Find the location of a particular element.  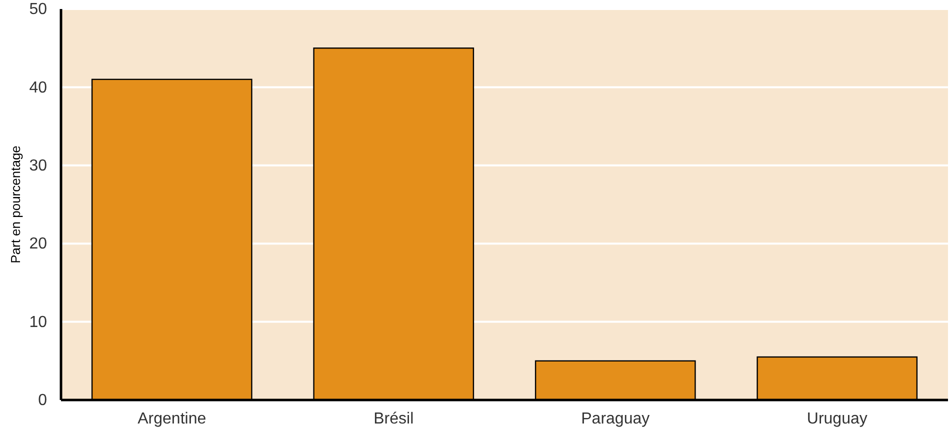

x-tick-label: Argentine is located at coordinates (172, 419).